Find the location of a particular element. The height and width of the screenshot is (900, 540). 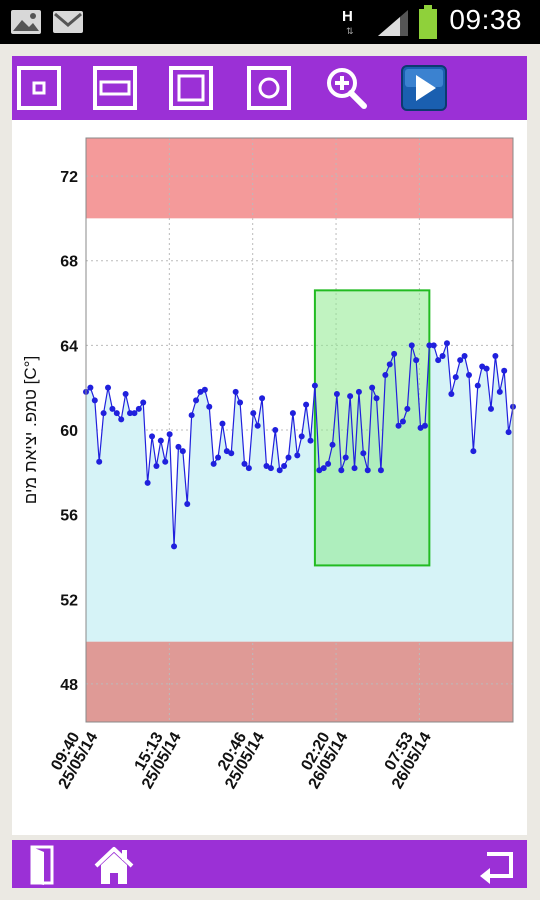

y-tick-label: 56 is located at coordinates (69, 516).